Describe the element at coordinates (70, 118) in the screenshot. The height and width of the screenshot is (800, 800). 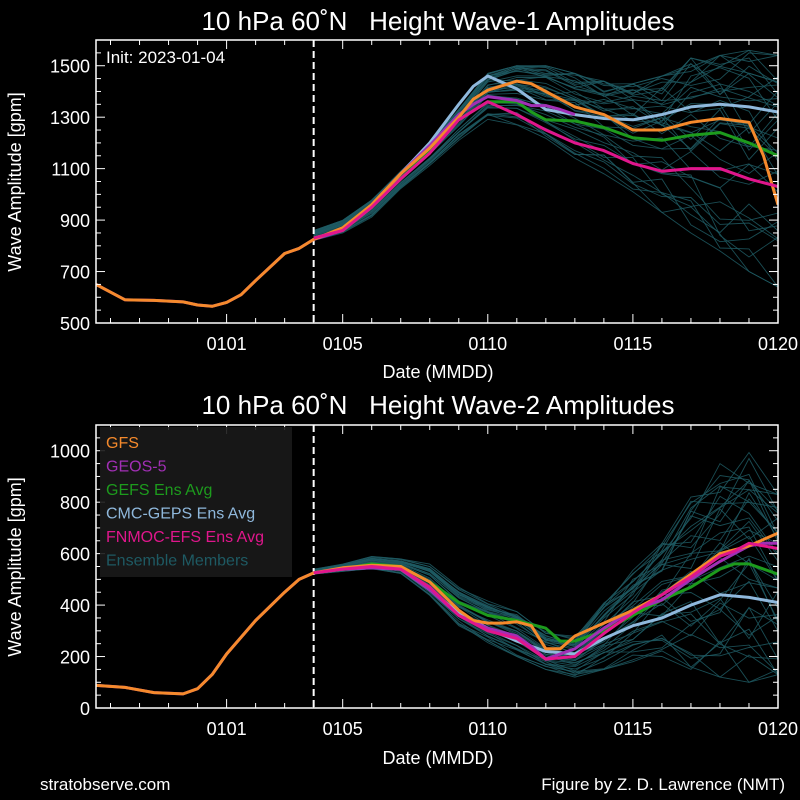
I see `y-tick-label: 1300` at that location.